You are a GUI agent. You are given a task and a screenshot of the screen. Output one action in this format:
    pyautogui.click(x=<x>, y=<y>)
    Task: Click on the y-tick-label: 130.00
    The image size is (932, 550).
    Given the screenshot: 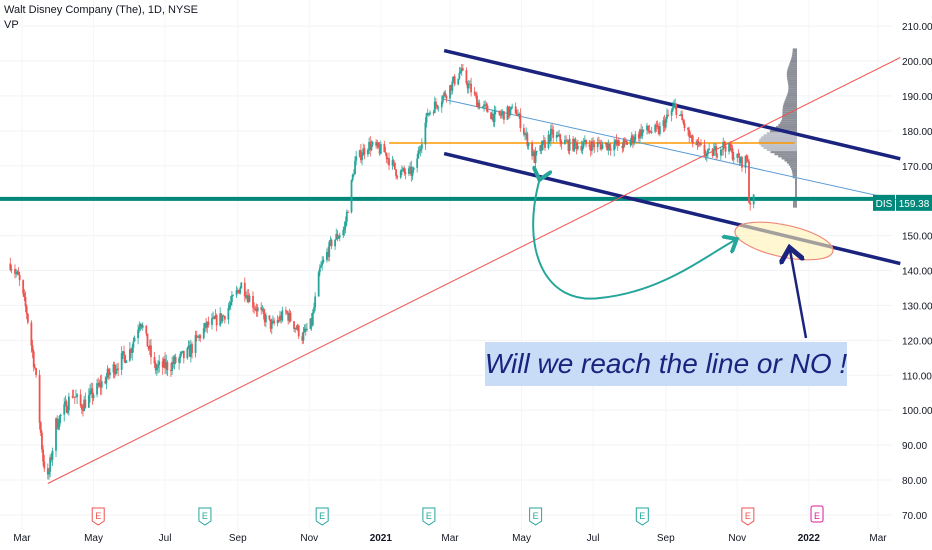 What is the action you would take?
    pyautogui.click(x=917, y=306)
    